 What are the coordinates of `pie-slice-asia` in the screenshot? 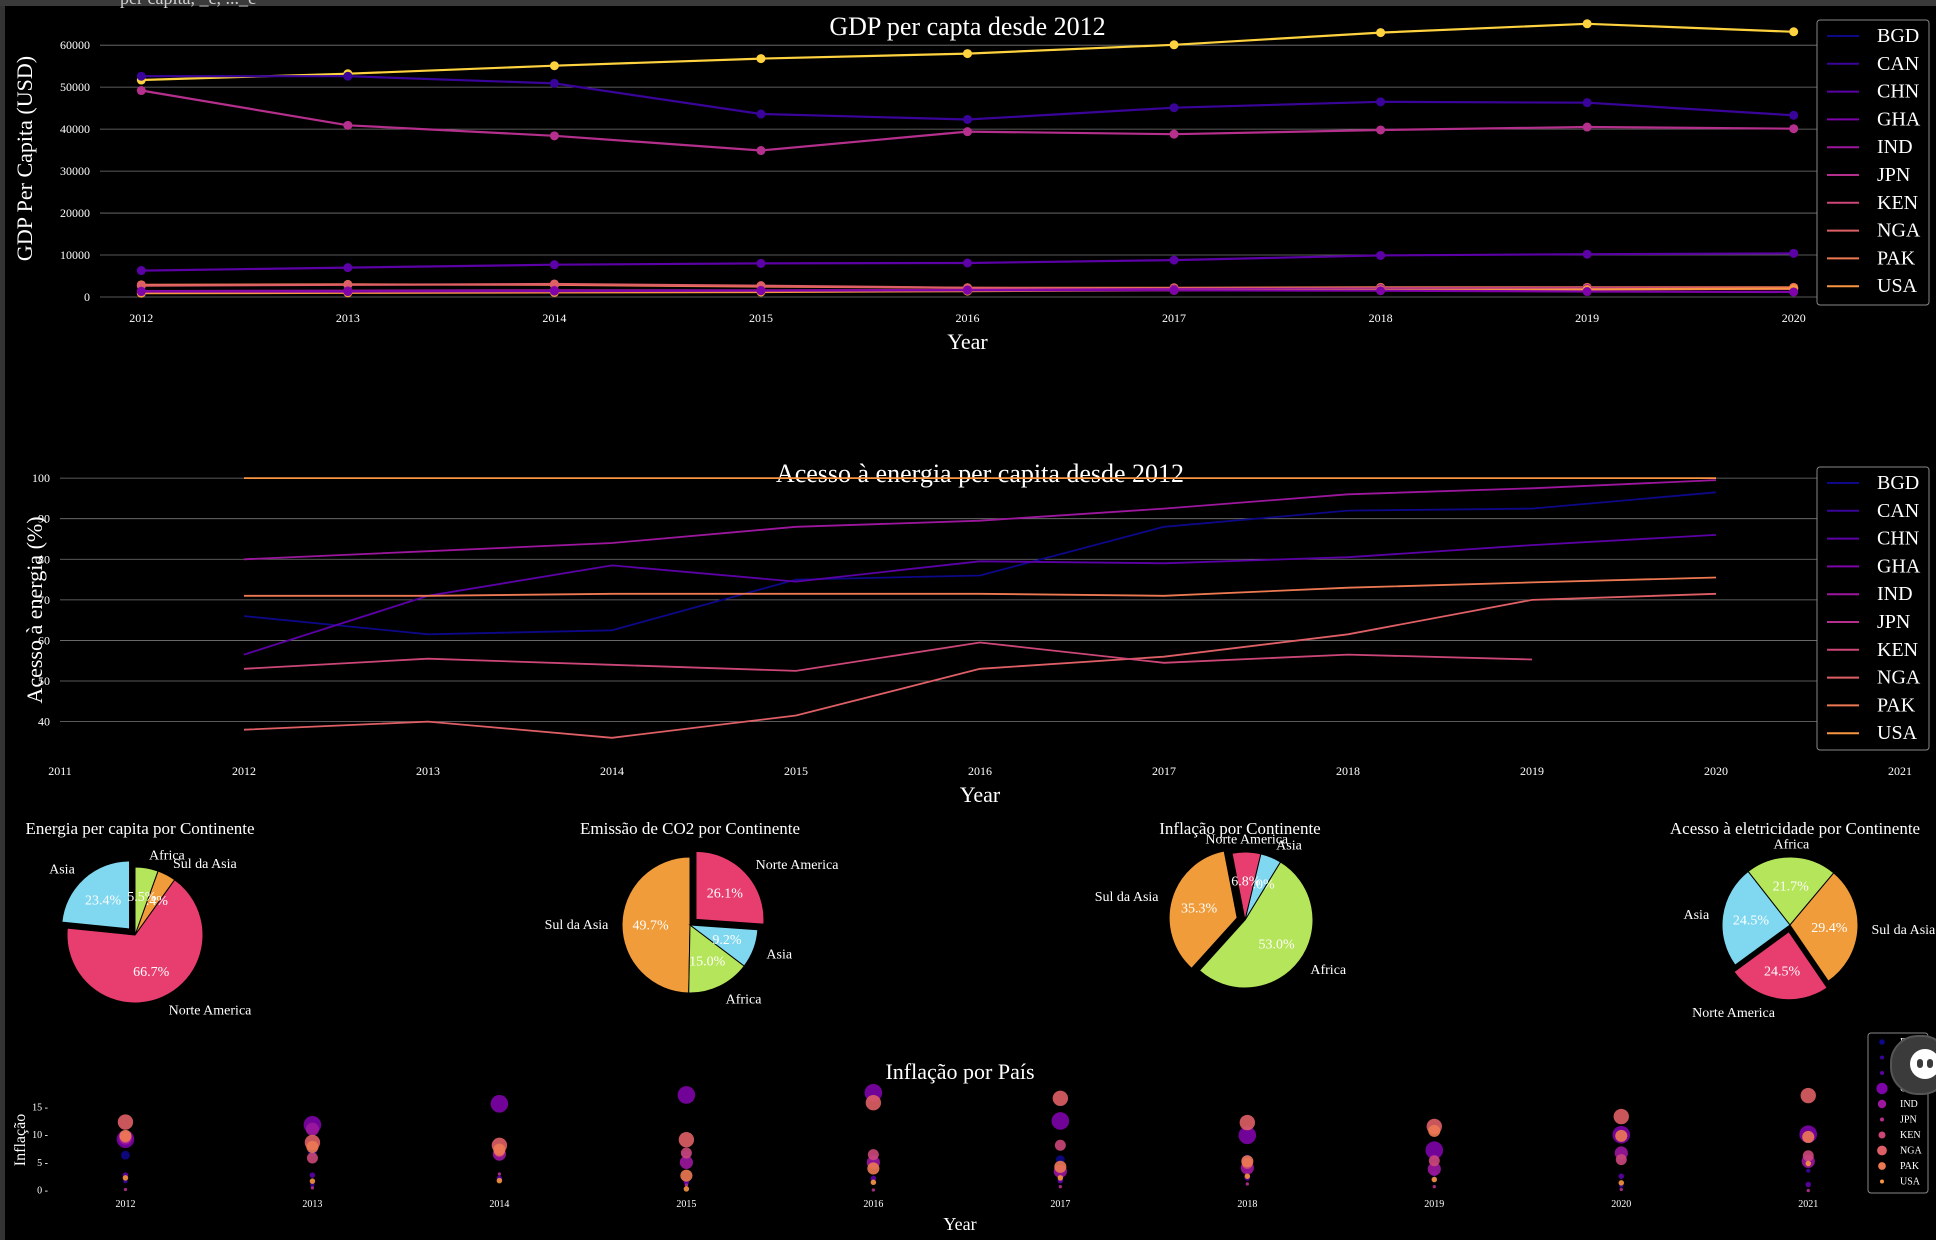 It's located at (96, 895).